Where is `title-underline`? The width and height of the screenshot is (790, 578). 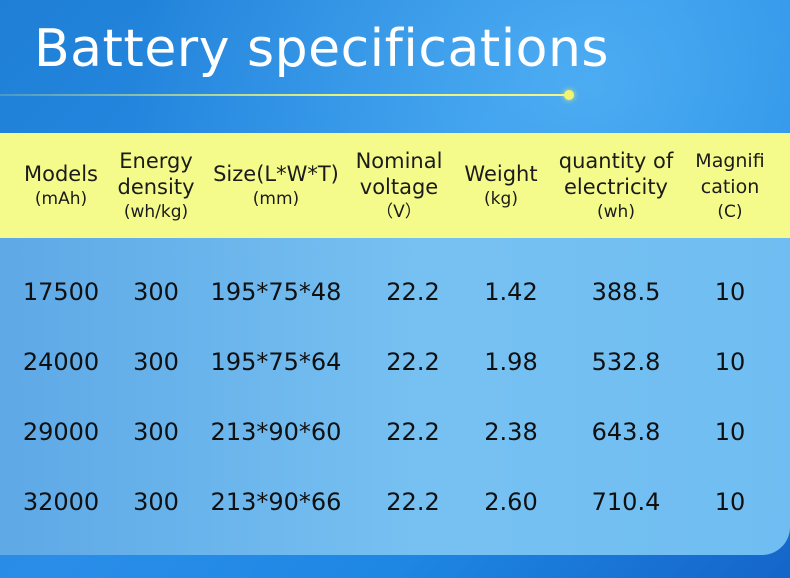
title-underline is located at coordinates (283, 95).